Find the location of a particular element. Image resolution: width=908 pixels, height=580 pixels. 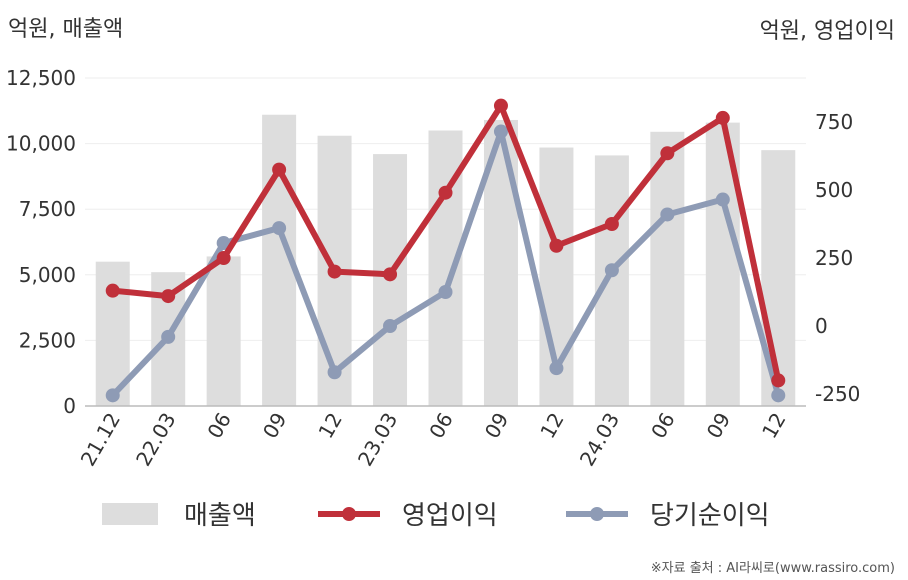

left-tick-label: 0 is located at coordinates (69, 406).